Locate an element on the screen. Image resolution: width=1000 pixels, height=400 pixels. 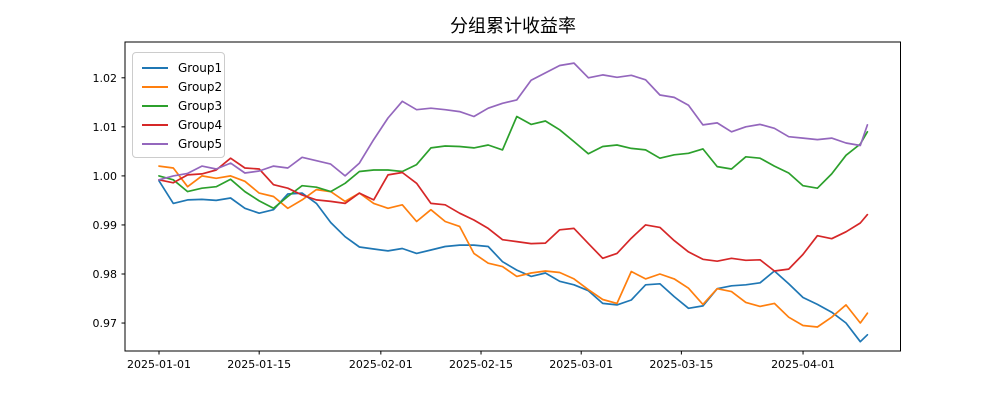
legend-label: Group4 is located at coordinates (200, 124).